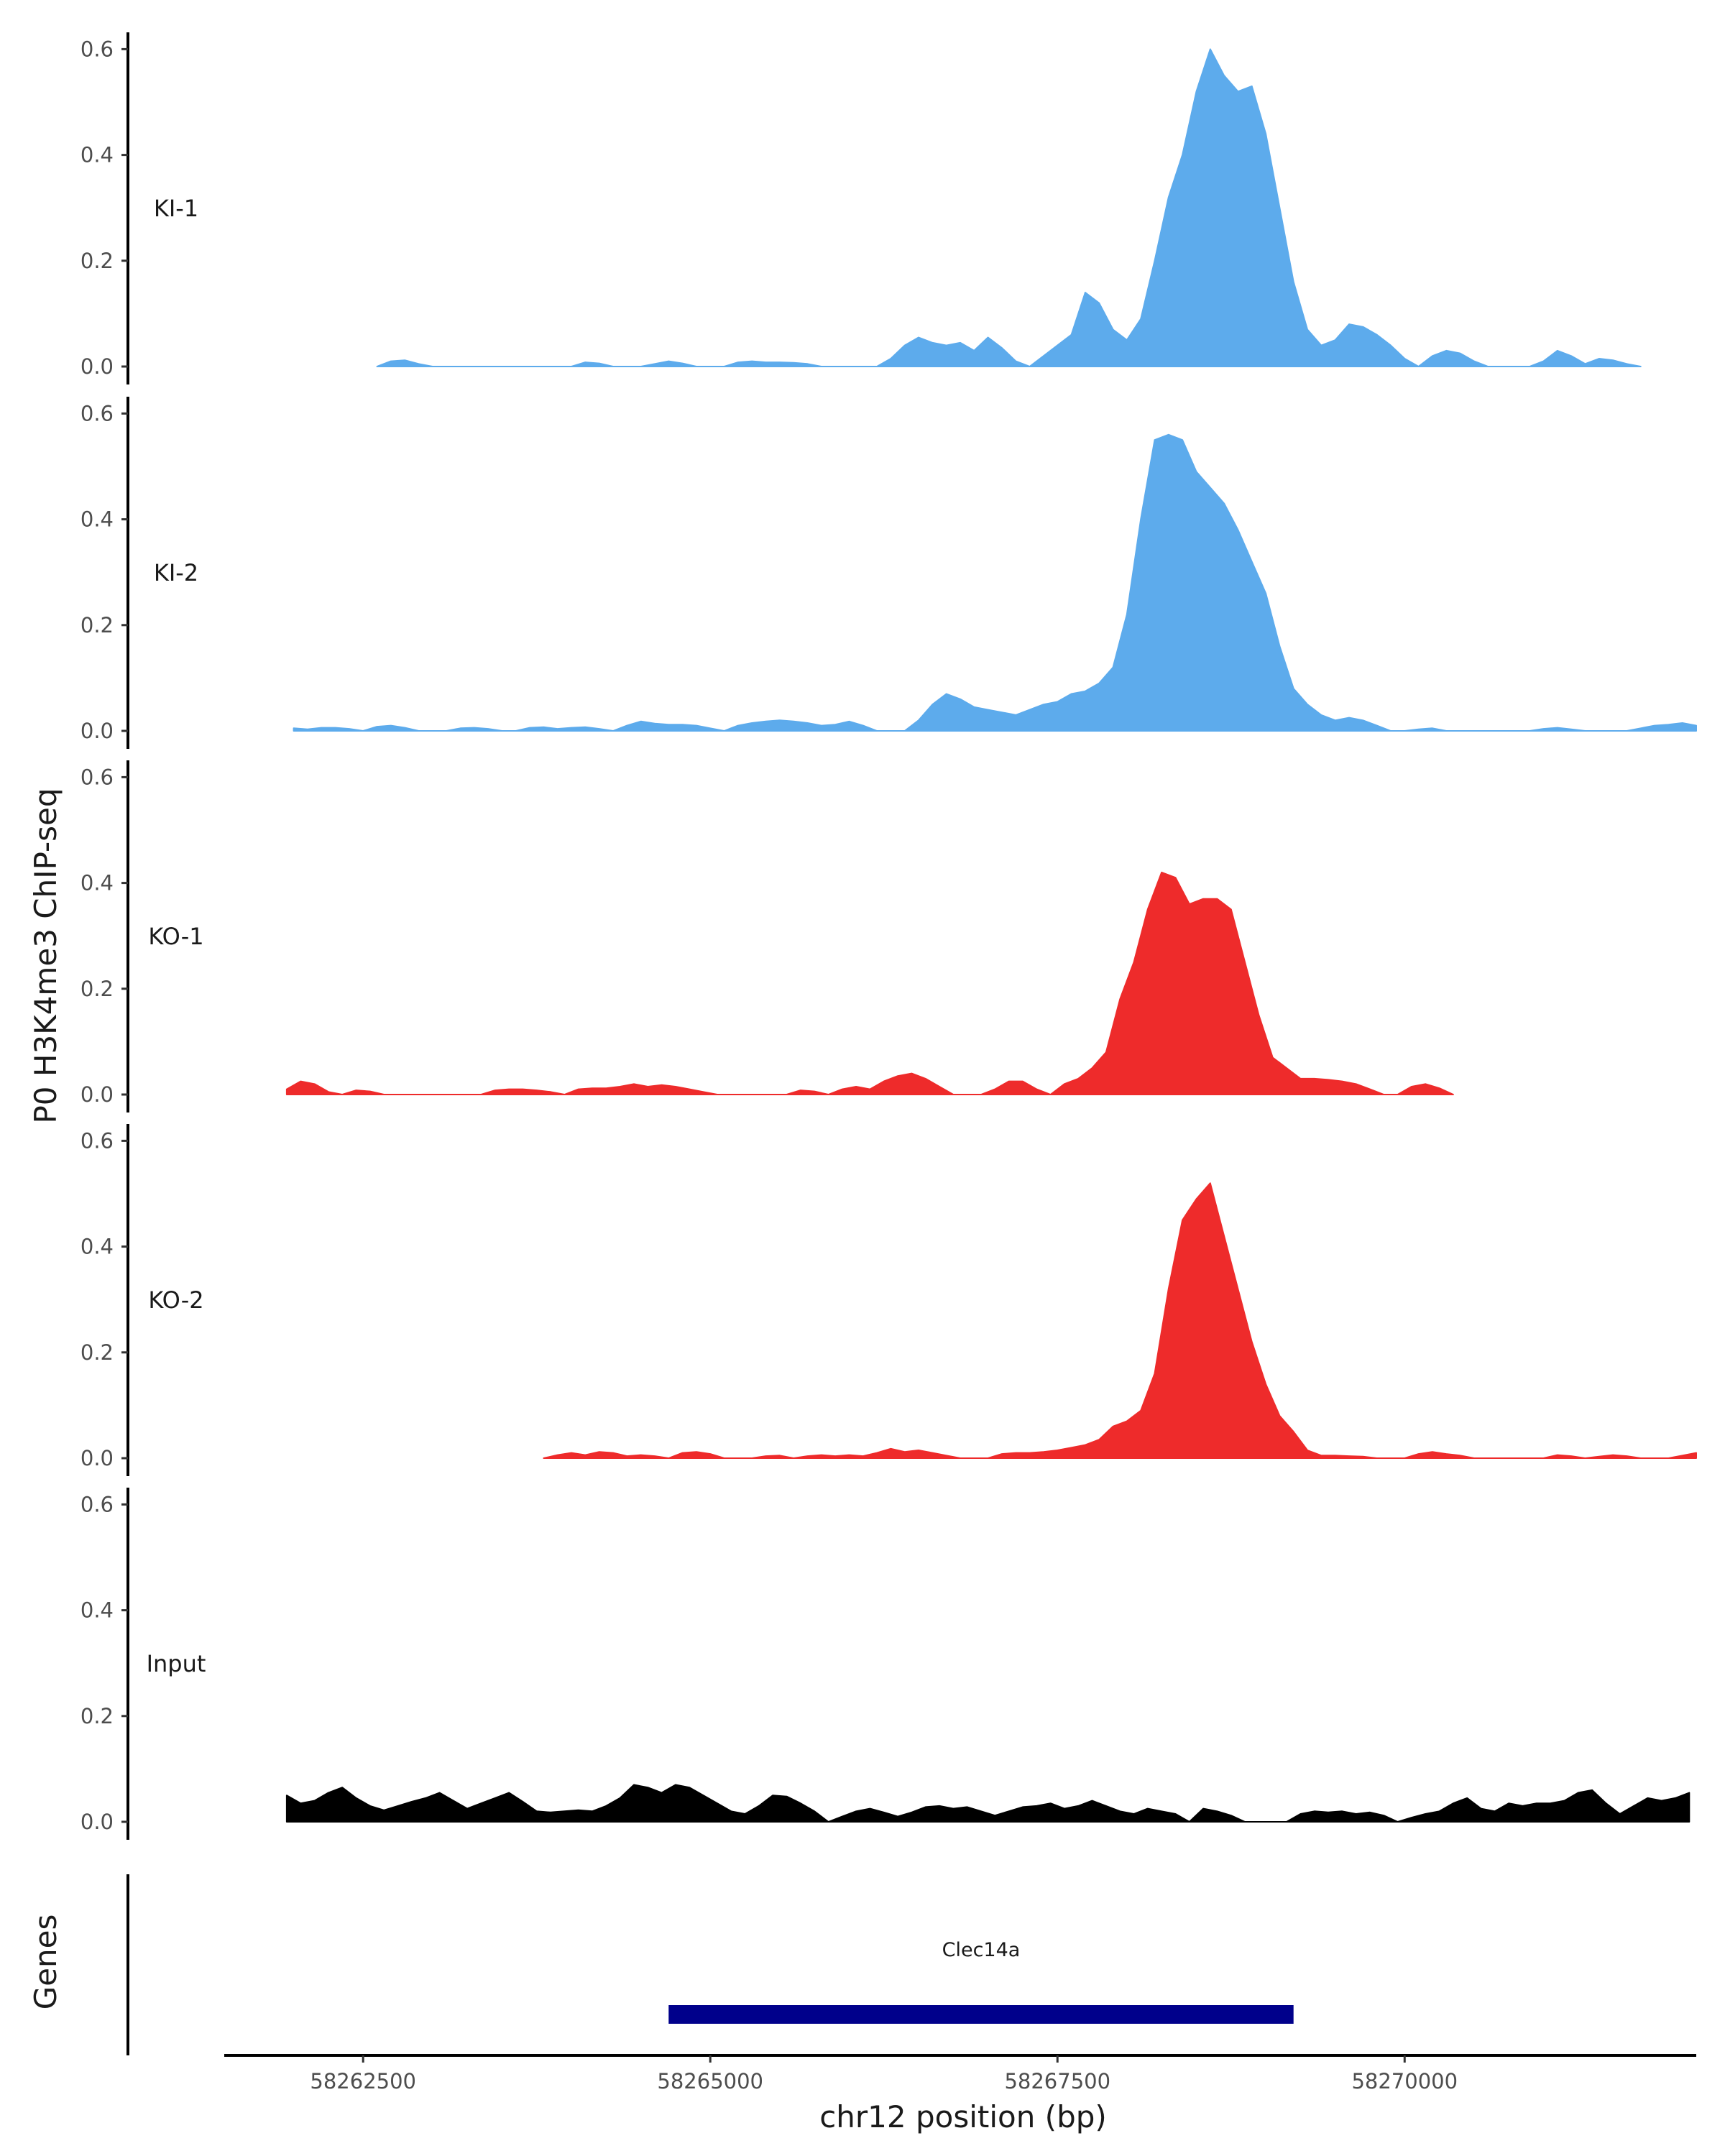  Describe the element at coordinates (1057, 2081) in the screenshot. I see `x-tick-label: 58267500` at that location.